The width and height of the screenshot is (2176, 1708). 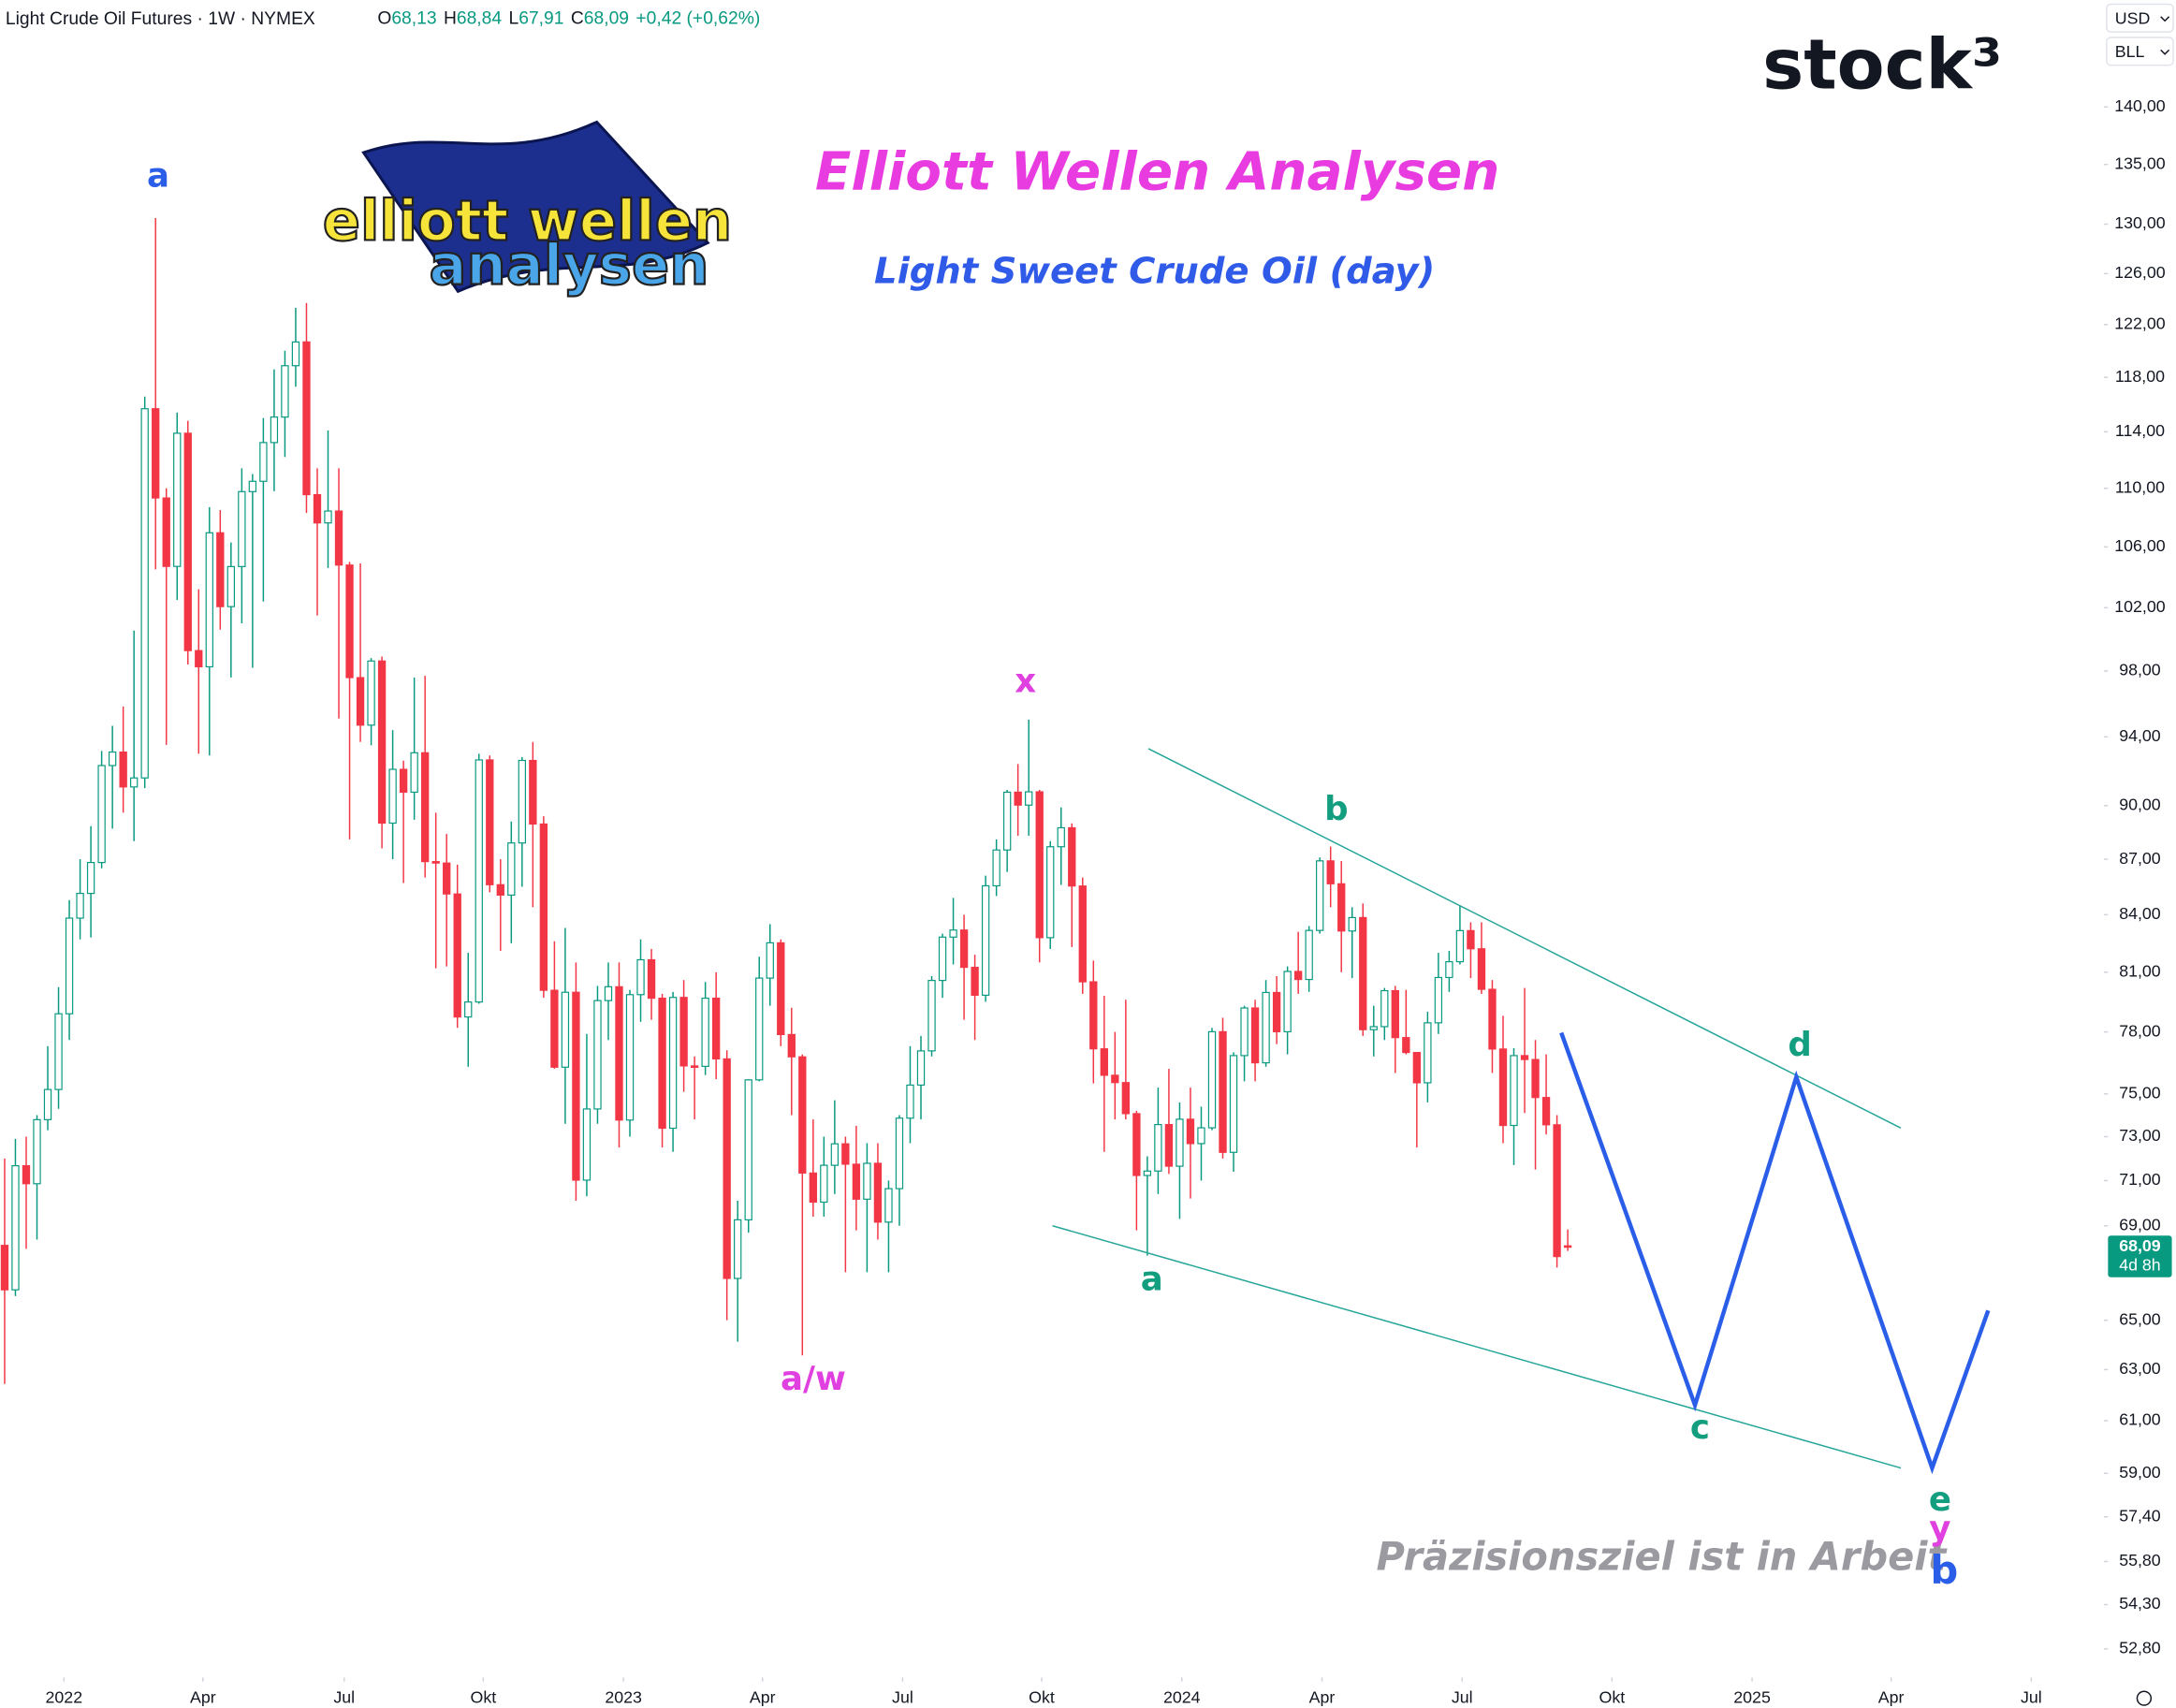 I want to click on ohlc-key: H, so click(x=450, y=19).